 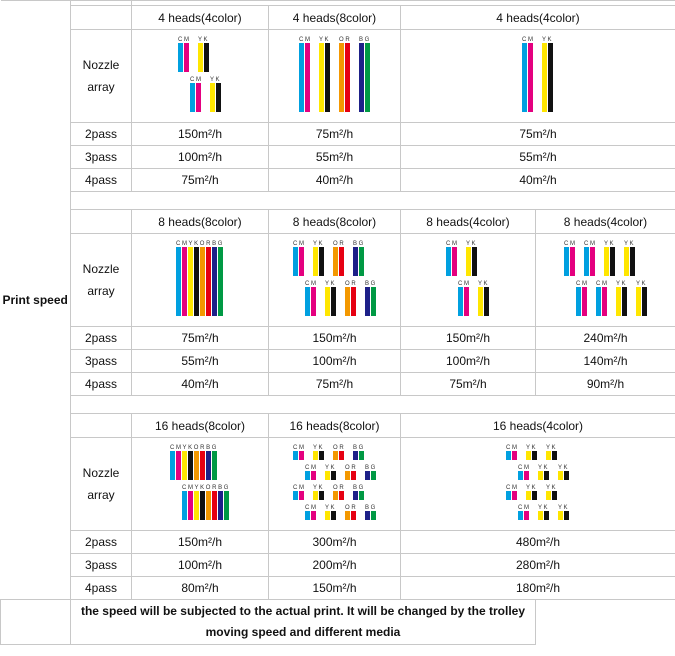 I want to click on column-header: 8 heads(8color), so click(x=200, y=221).